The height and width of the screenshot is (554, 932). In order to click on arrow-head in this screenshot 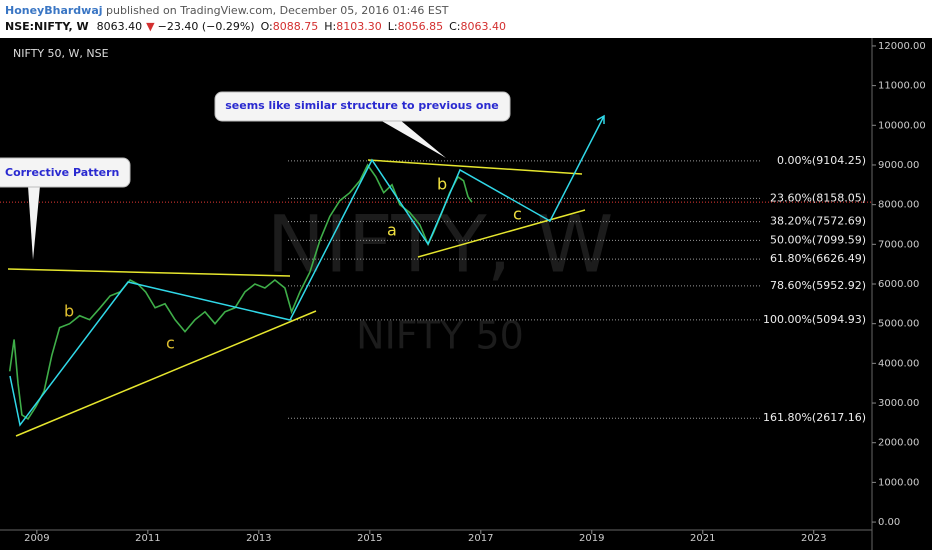, I will do `click(600, 119)`.